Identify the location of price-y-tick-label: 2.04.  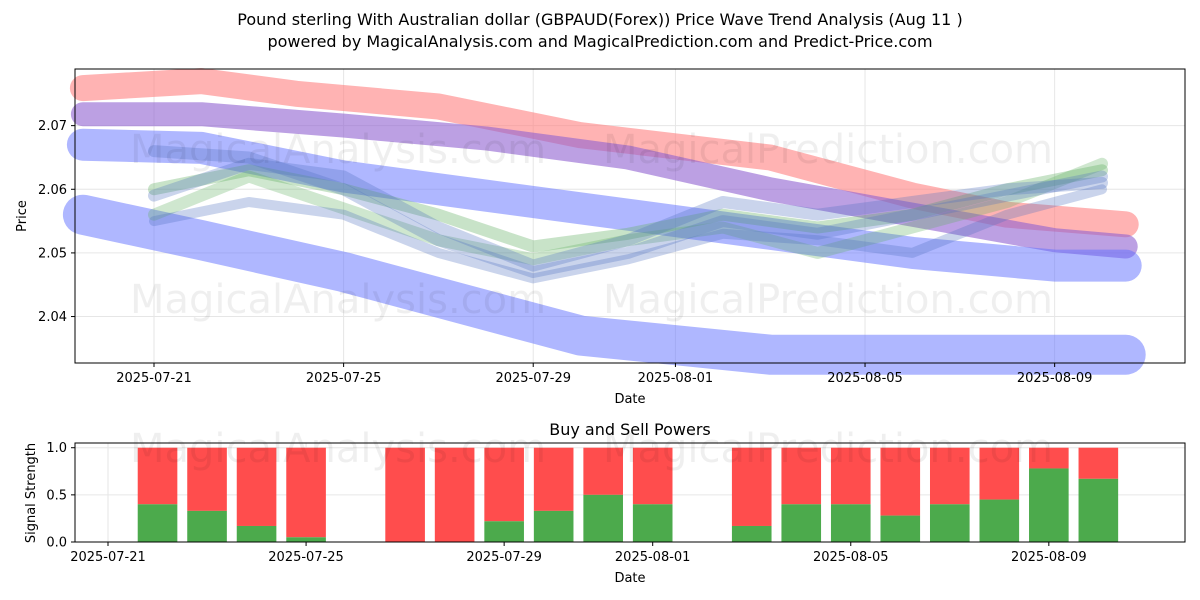
(52, 317).